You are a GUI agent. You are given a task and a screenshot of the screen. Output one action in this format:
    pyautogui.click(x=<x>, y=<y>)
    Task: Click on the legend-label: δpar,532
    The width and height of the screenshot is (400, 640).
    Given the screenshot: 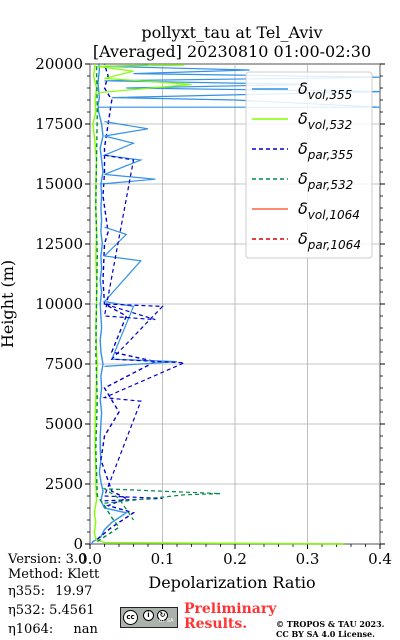 What is the action you would take?
    pyautogui.click(x=325, y=180)
    